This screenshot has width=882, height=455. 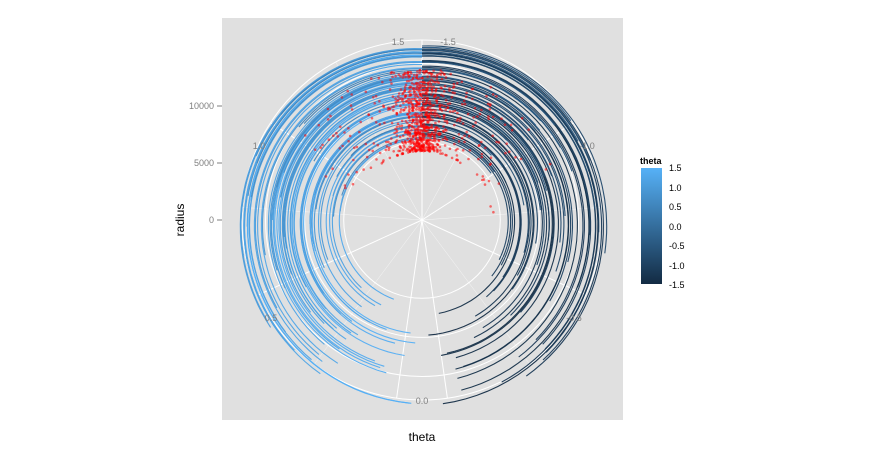 What do you see at coordinates (675, 207) in the screenshot?
I see `legend-tick-label: 0.5` at bounding box center [675, 207].